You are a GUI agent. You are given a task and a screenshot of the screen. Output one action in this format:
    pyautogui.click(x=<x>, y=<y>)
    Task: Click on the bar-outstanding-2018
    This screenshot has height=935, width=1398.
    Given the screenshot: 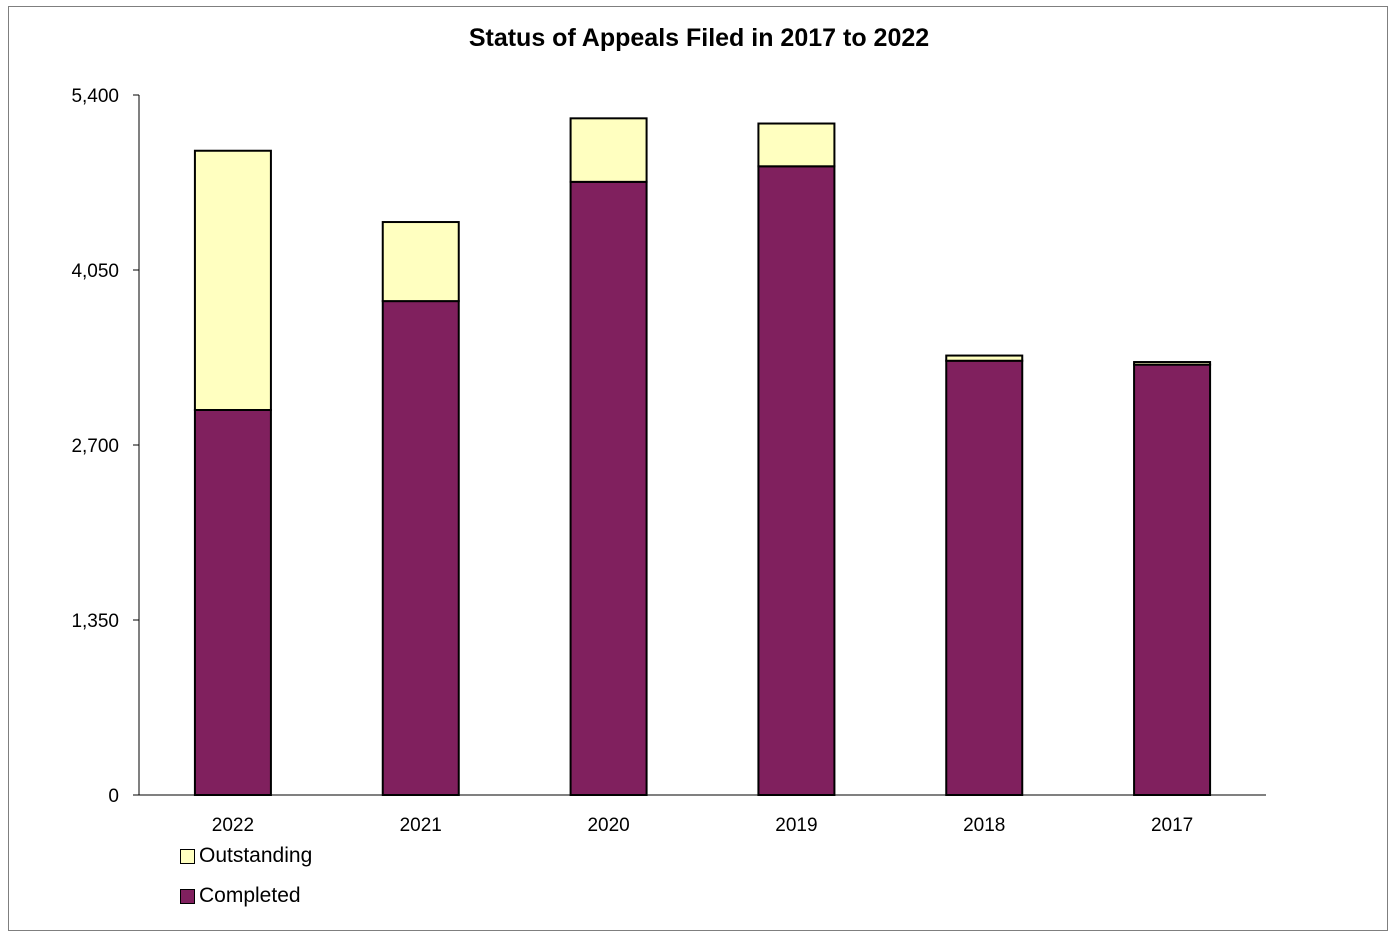 What is the action you would take?
    pyautogui.click(x=984, y=358)
    